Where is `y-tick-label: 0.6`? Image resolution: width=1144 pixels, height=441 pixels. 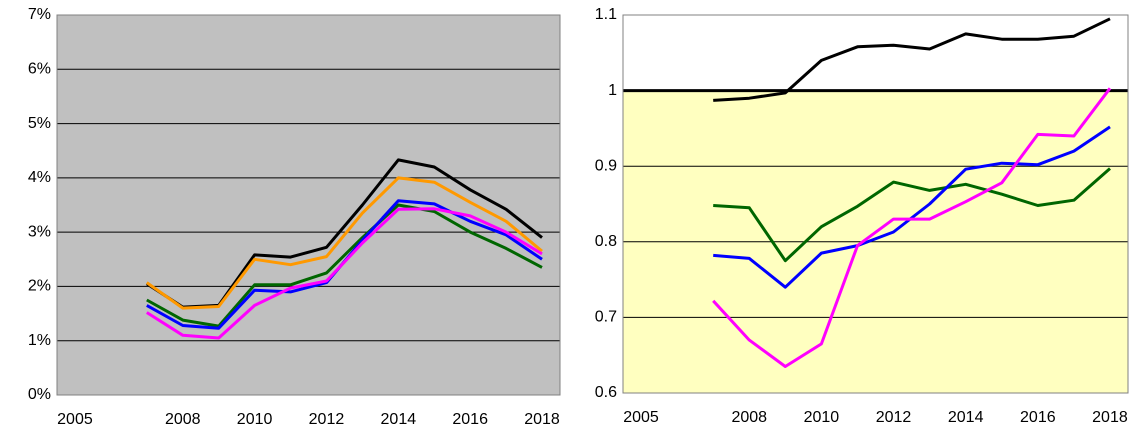 y-tick-label: 0.6 is located at coordinates (606, 392).